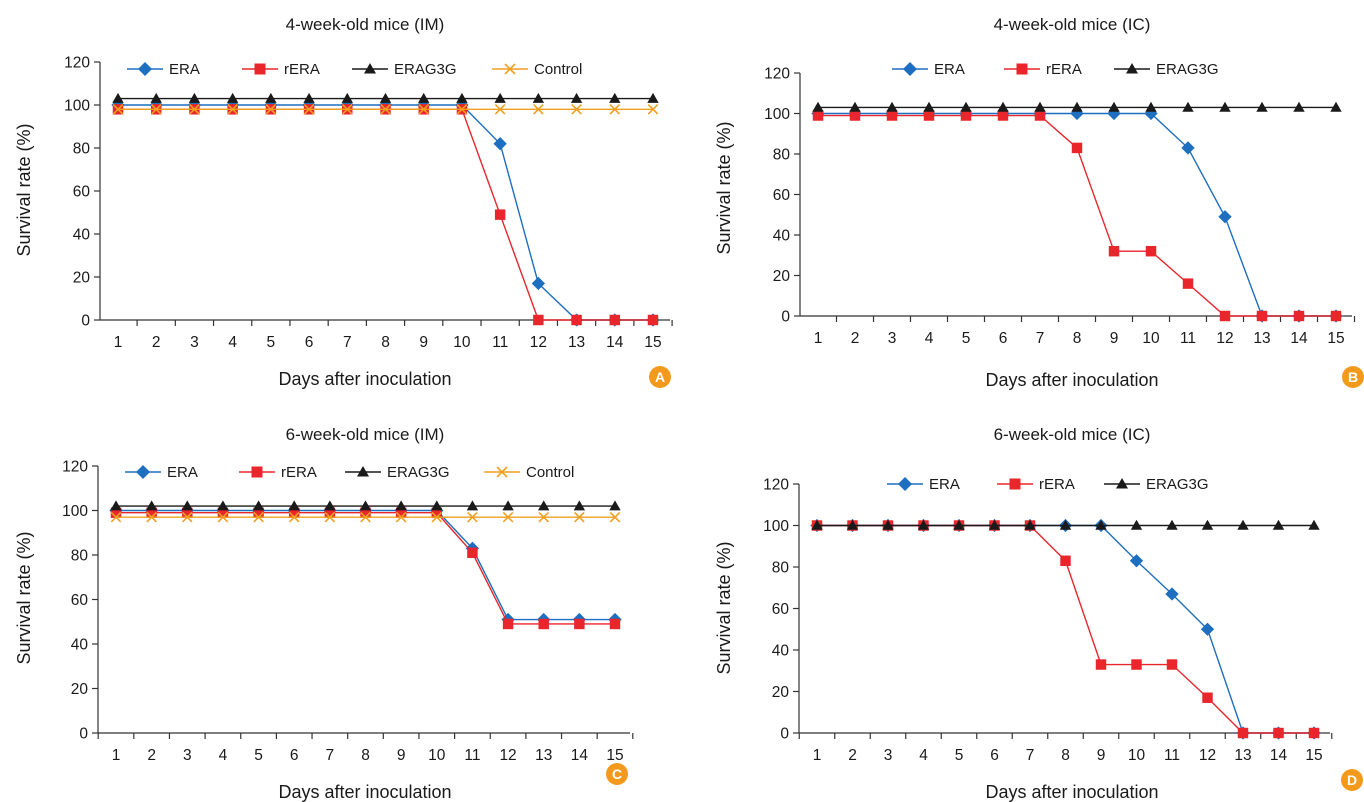 The height and width of the screenshot is (802, 1364). What do you see at coordinates (365, 24) in the screenshot?
I see `chart-title: 4-week-old mice (IM)` at bounding box center [365, 24].